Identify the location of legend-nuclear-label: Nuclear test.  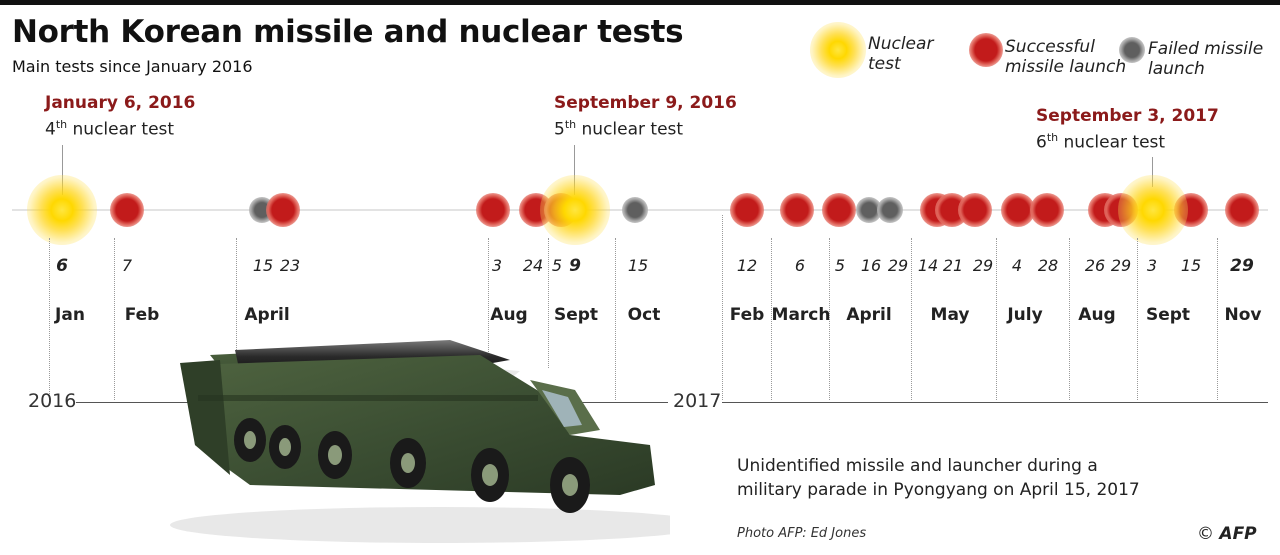
(900, 54).